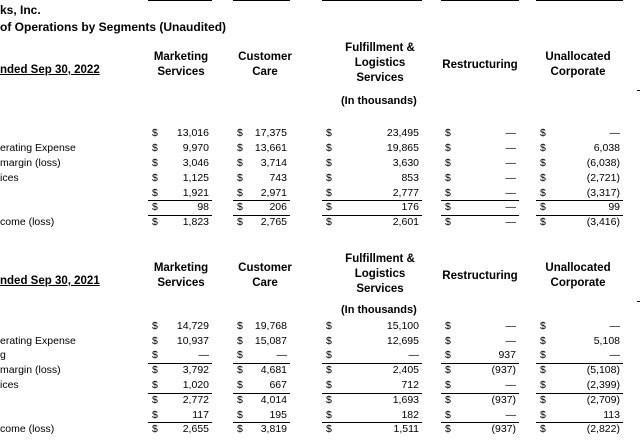 The width and height of the screenshot is (640, 440). Describe the element at coordinates (265, 57) in the screenshot. I see `column-header: Customer` at that location.